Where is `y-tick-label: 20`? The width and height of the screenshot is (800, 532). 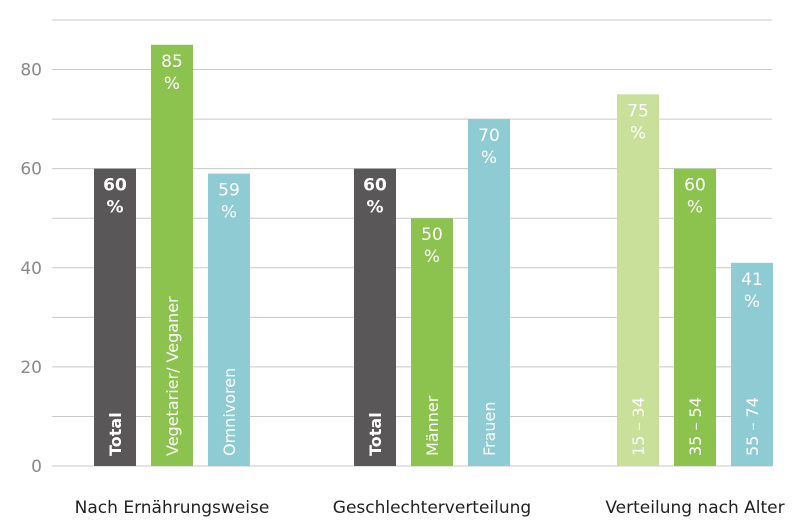 y-tick-label: 20 is located at coordinates (31, 368).